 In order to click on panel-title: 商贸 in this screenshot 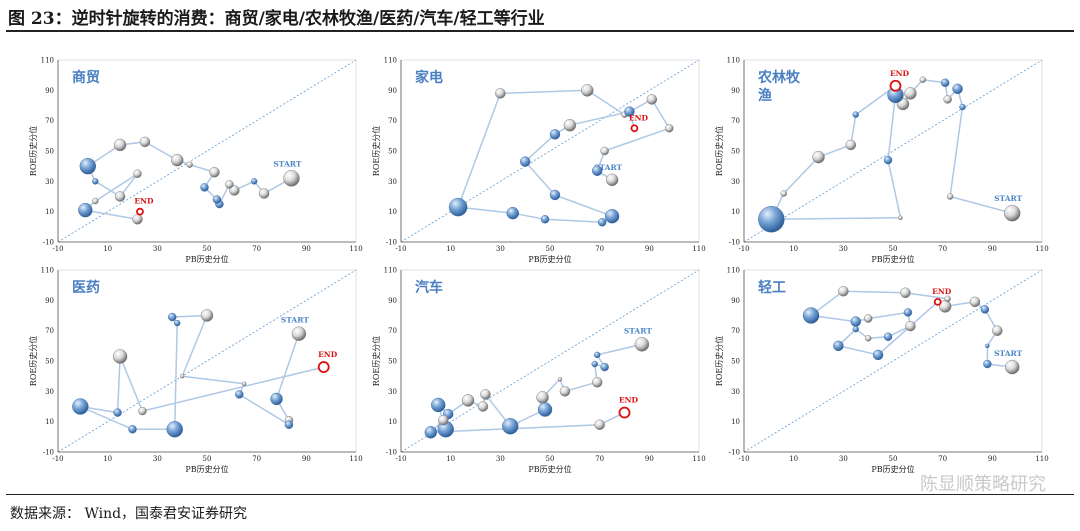, I will do `click(86, 77)`.